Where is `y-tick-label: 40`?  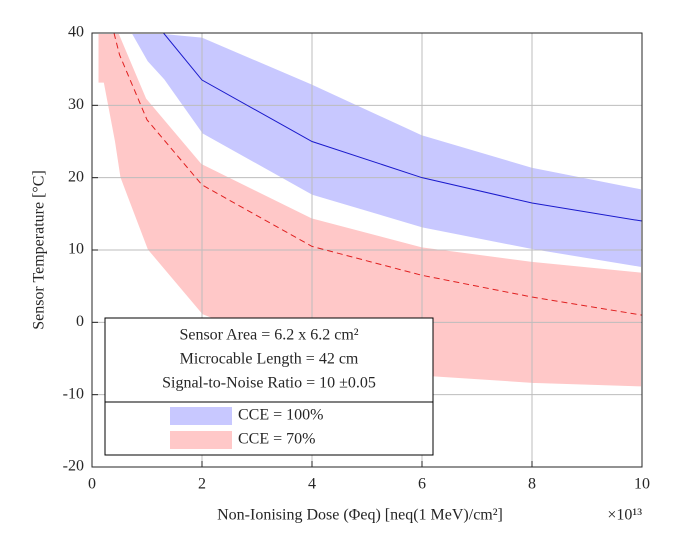
y-tick-label: 40 is located at coordinates (76, 32).